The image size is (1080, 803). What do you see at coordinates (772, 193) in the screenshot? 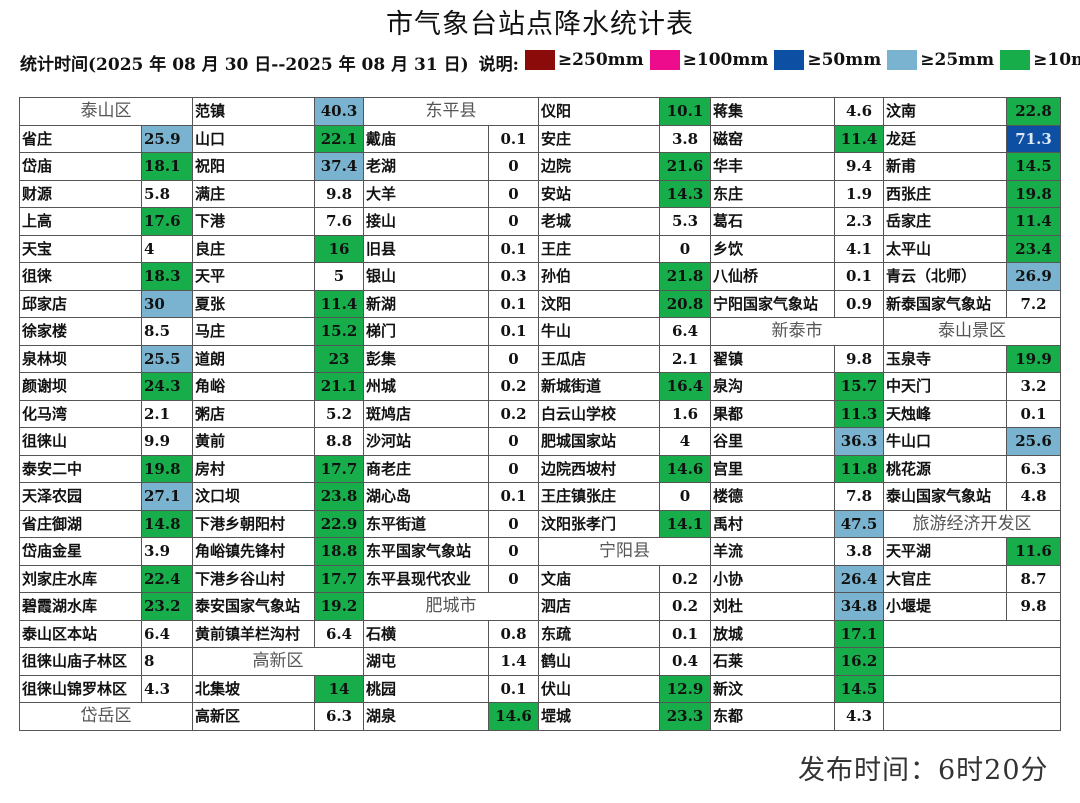
I see `station-name: 东庄` at bounding box center [772, 193].